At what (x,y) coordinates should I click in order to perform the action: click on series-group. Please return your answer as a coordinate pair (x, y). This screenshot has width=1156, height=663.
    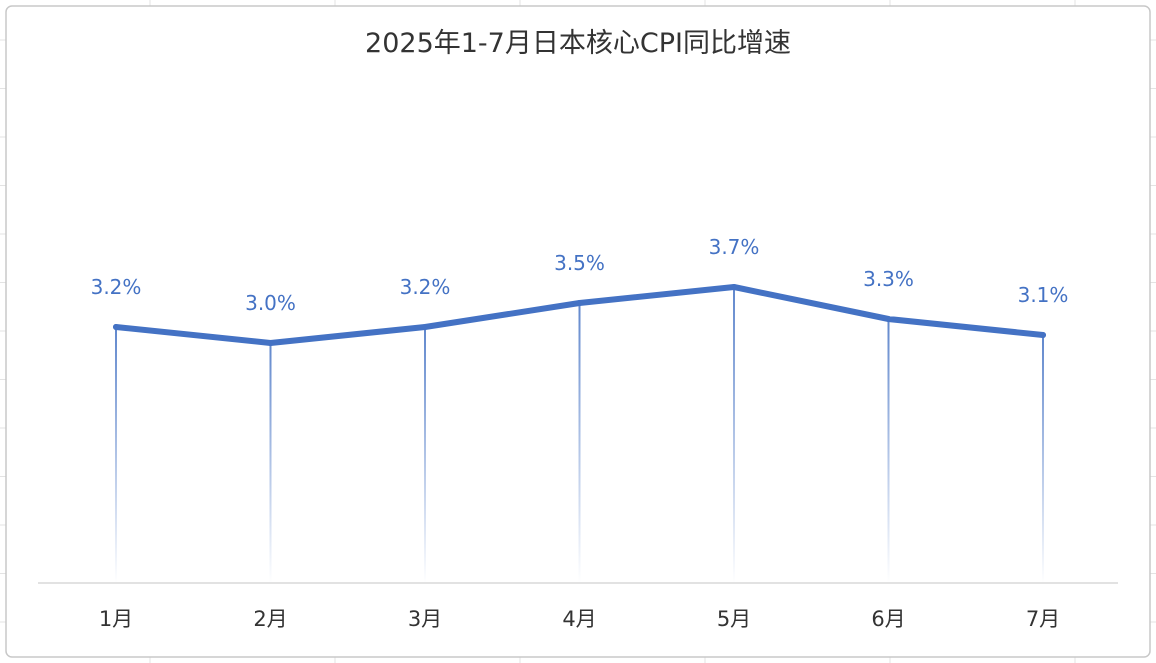
    Looking at the image, I should click on (579, 315).